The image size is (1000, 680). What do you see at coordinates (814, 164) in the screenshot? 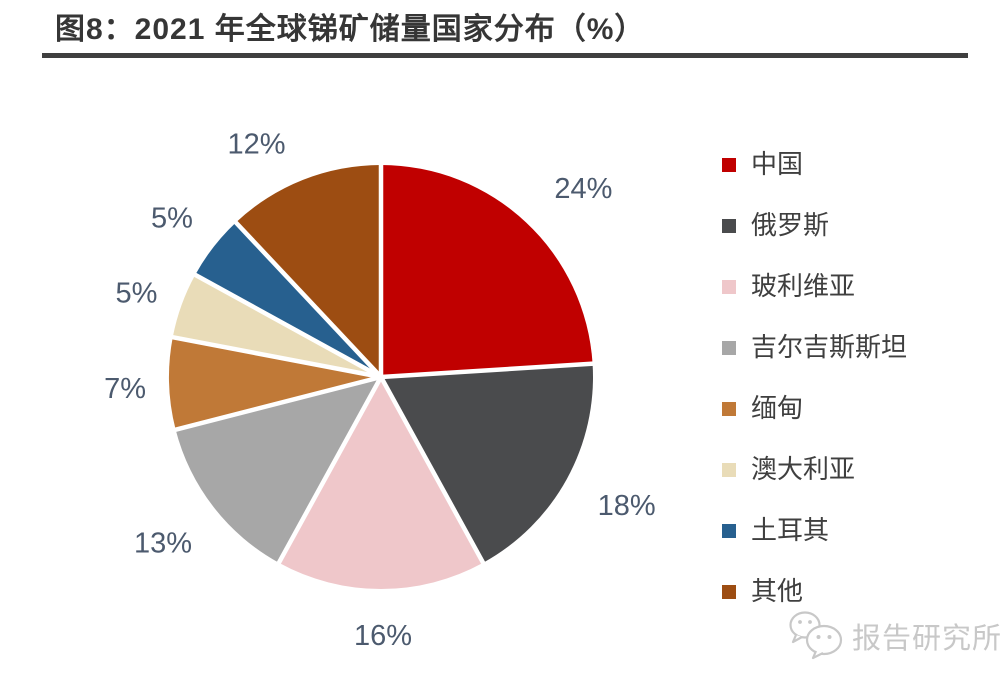
I see `legend-item-china: 中国` at bounding box center [814, 164].